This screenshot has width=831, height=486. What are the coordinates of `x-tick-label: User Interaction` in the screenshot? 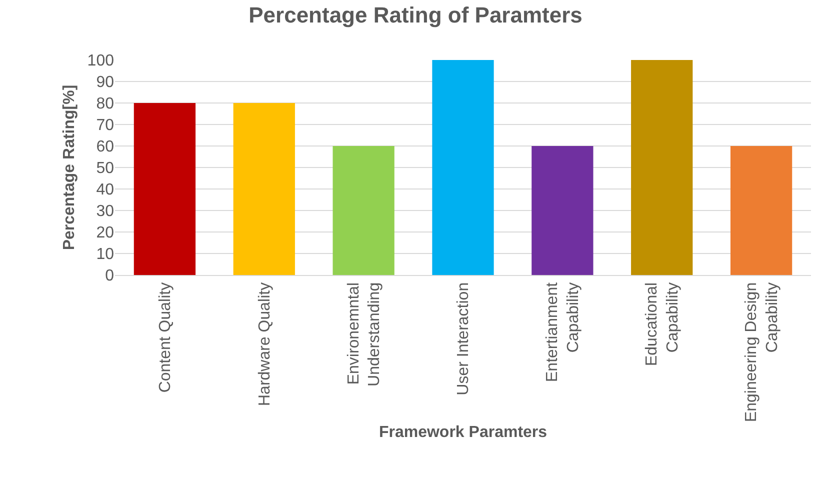 It's located at (463, 339).